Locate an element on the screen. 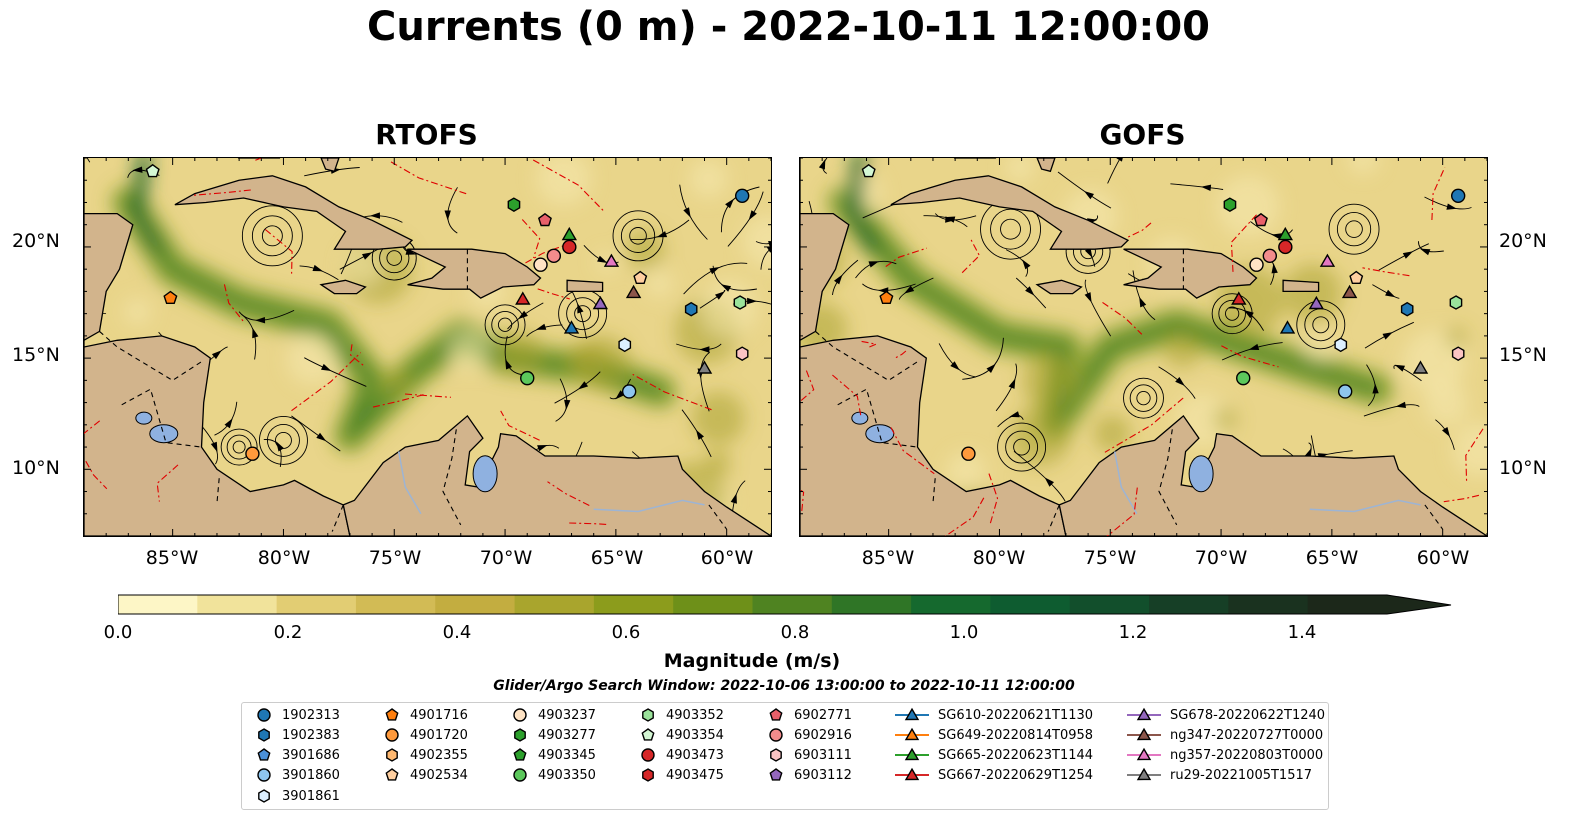  lat-label-right-10n: 10°N is located at coordinates (1523, 468).